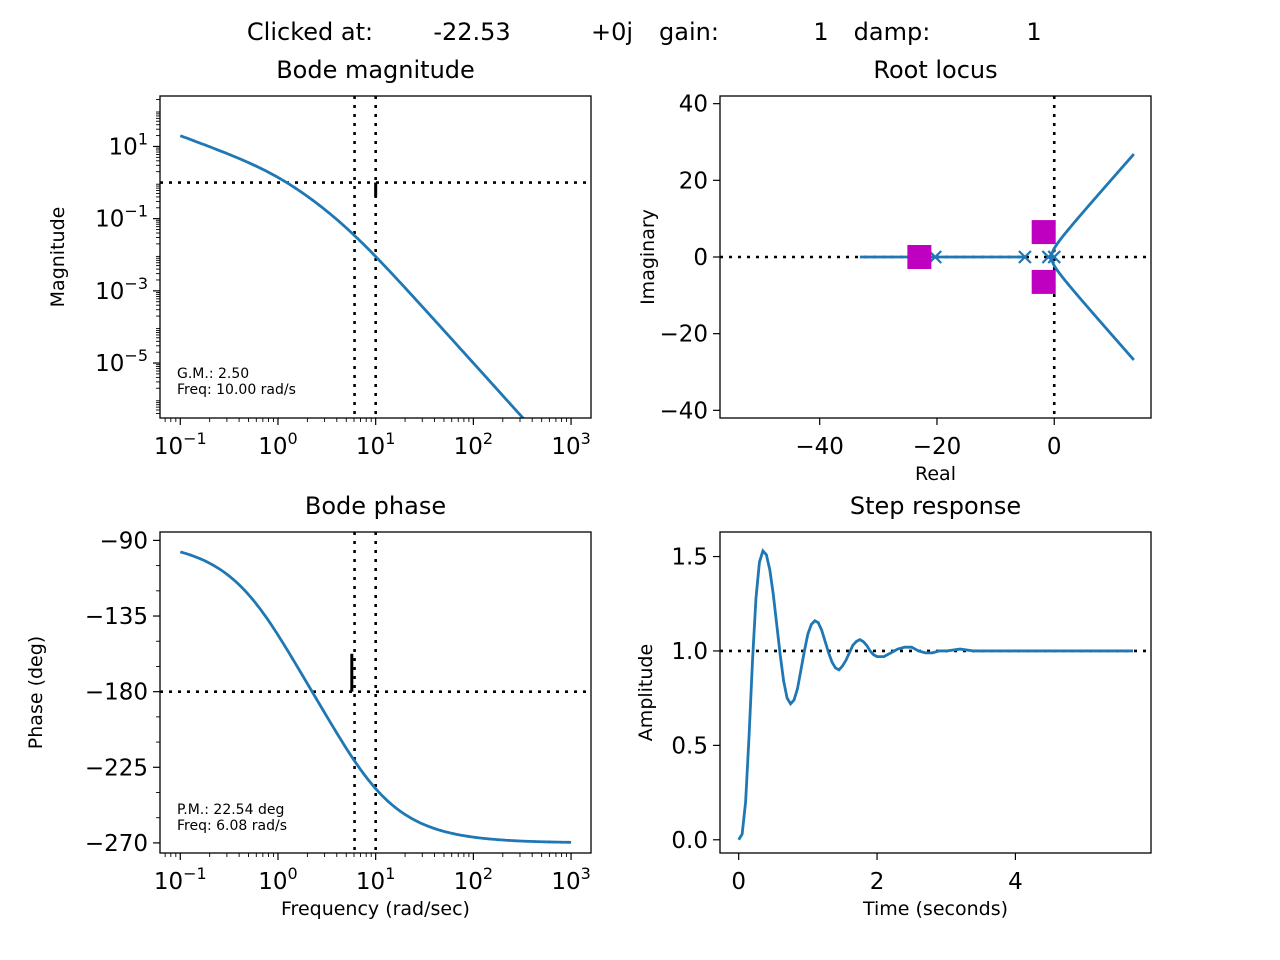  What do you see at coordinates (471, 32) in the screenshot?
I see `clicked-real: -22.53` at bounding box center [471, 32].